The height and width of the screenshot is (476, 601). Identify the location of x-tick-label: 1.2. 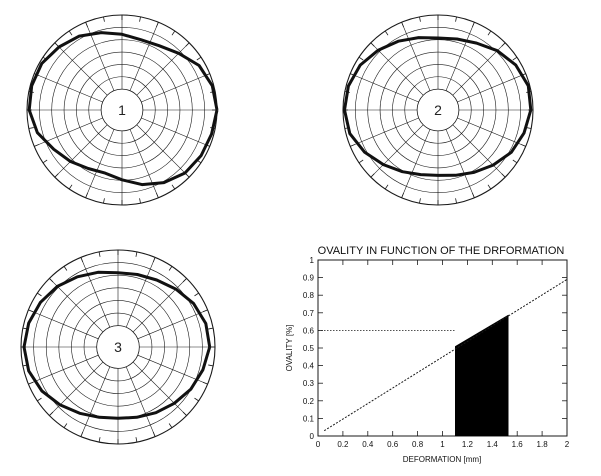
(468, 444).